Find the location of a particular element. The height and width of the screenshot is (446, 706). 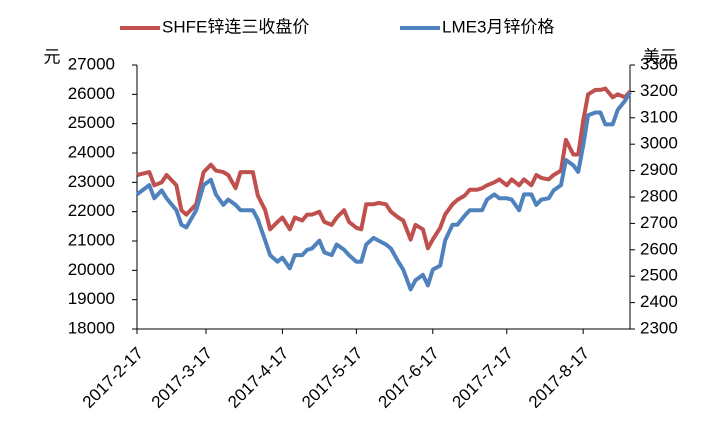

y-tick-label: 22000 is located at coordinates (91, 210).